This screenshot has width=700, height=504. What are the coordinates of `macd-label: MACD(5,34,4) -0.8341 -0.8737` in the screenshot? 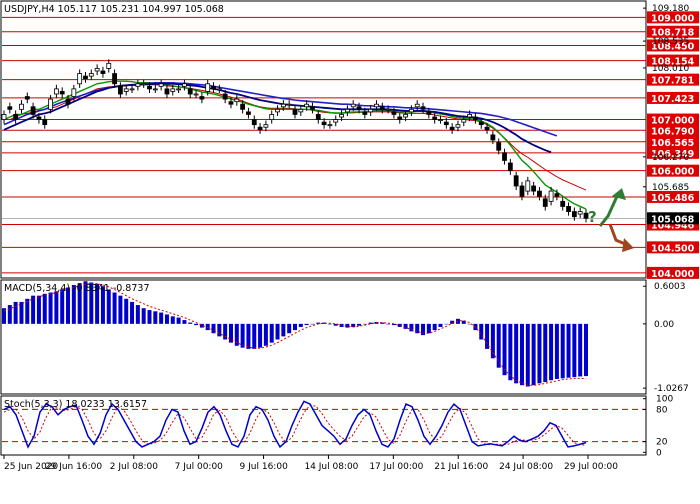 It's located at (76, 288).